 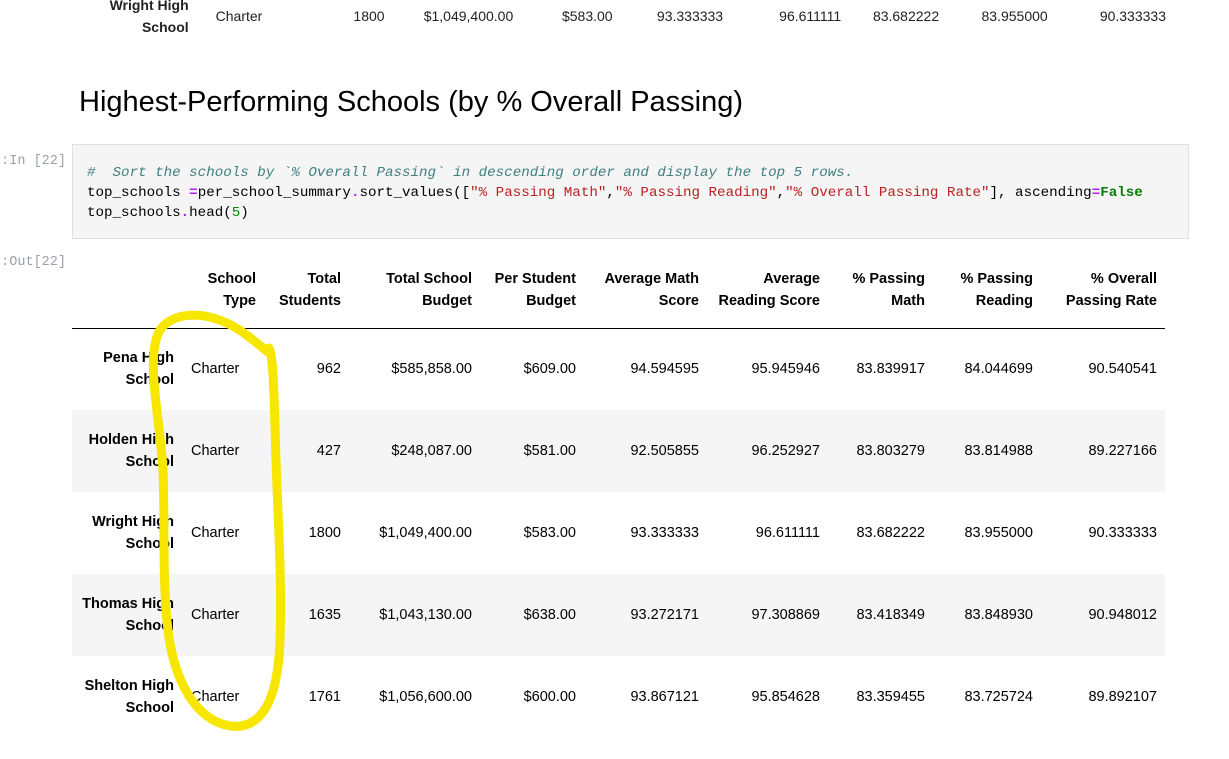 What do you see at coordinates (538, 193) in the screenshot?
I see `code-string: "% Passing Math"` at bounding box center [538, 193].